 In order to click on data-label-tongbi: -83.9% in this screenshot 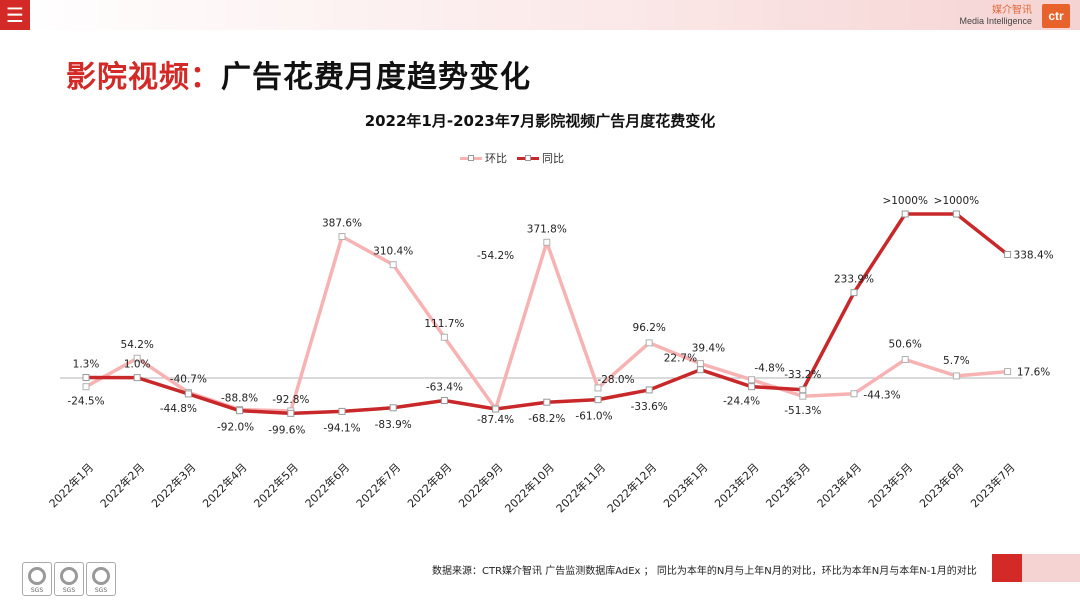, I will do `click(393, 425)`.